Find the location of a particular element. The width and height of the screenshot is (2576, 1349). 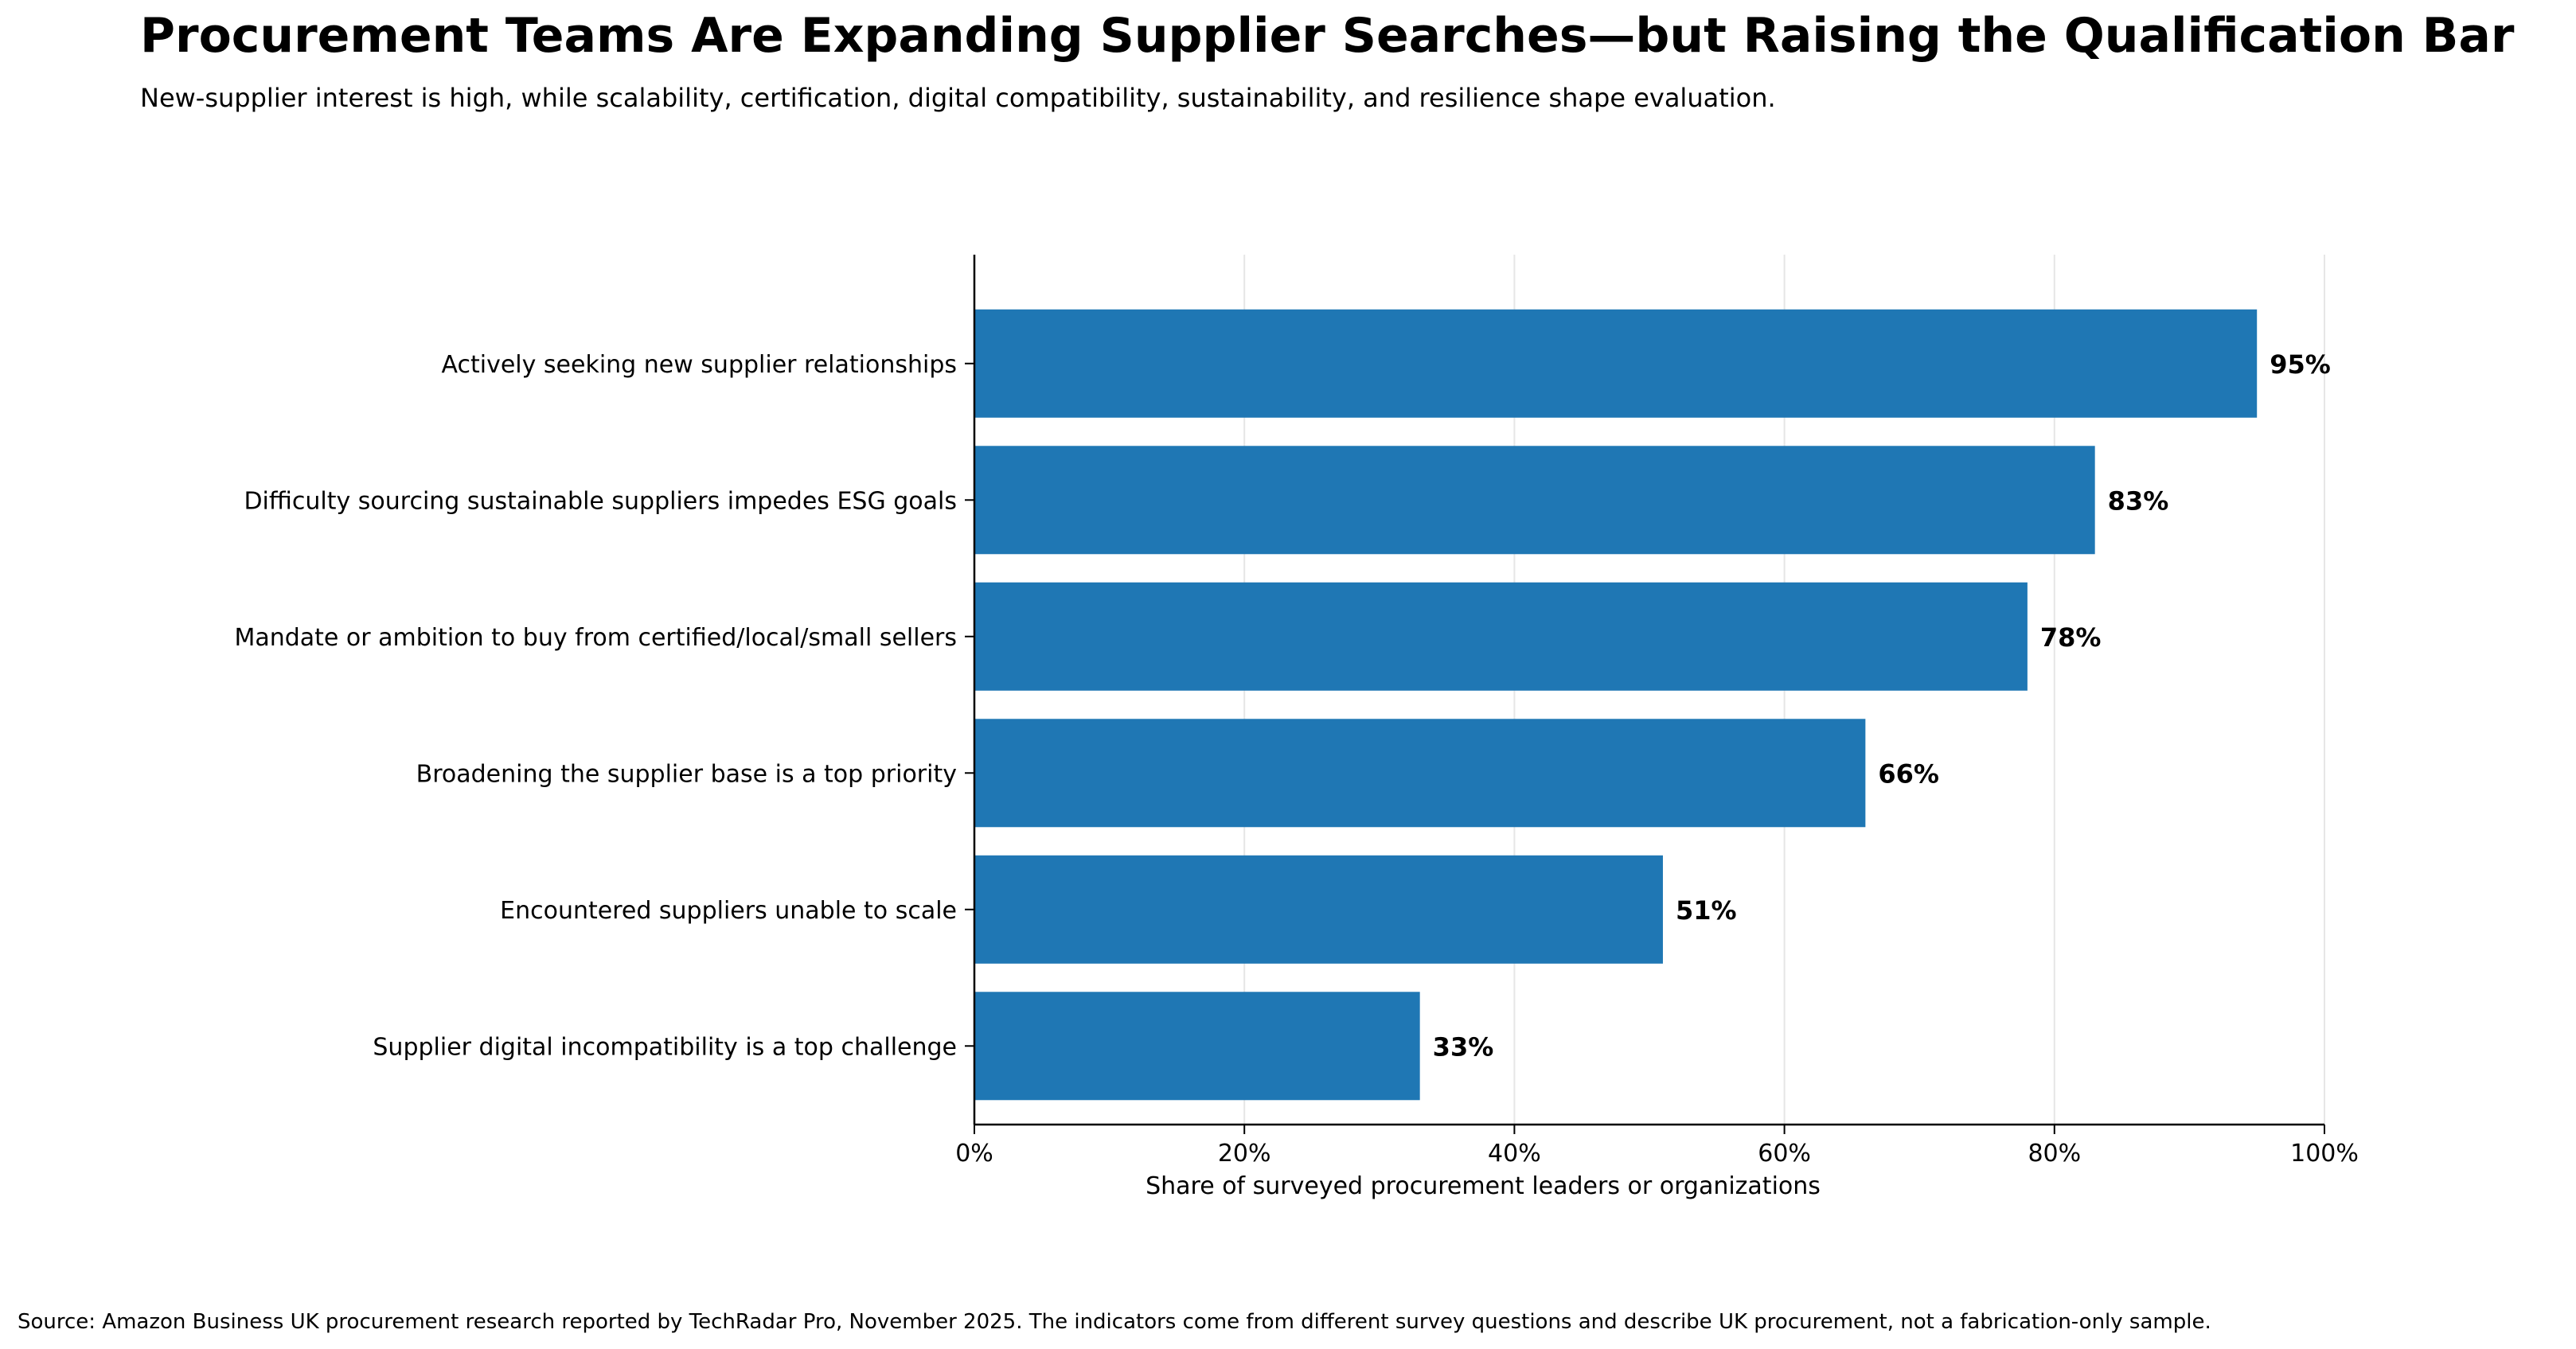

value-label: 95% is located at coordinates (2300, 364).